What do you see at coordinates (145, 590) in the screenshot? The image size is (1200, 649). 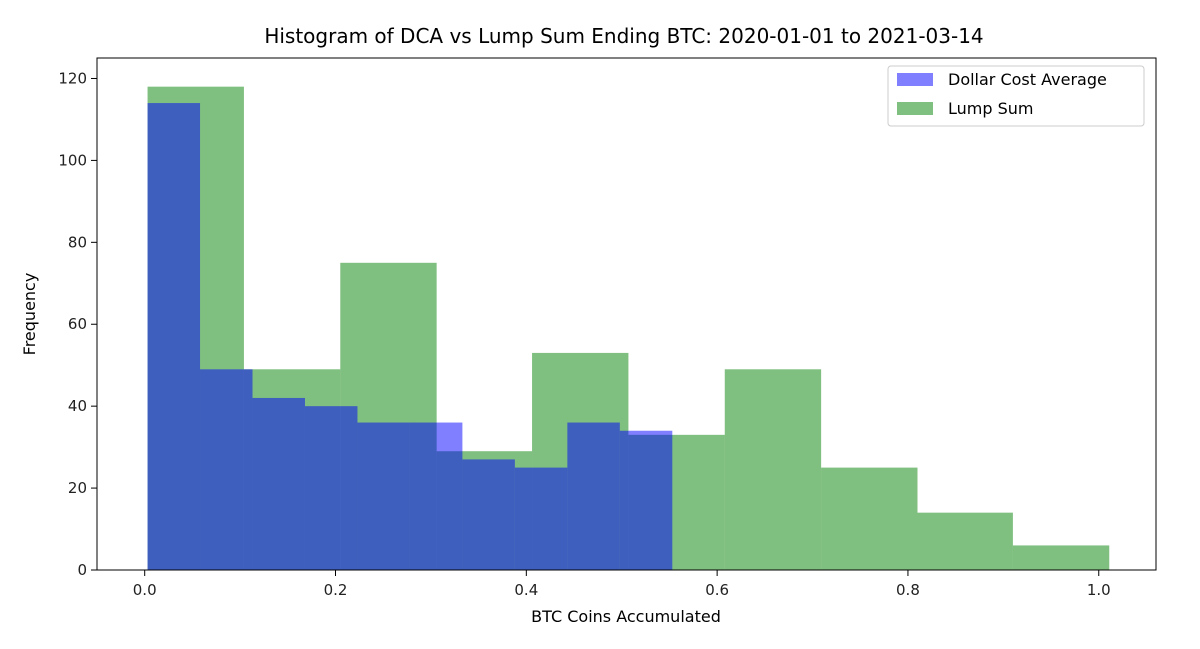 I see `x-tick-label: 0.0` at bounding box center [145, 590].